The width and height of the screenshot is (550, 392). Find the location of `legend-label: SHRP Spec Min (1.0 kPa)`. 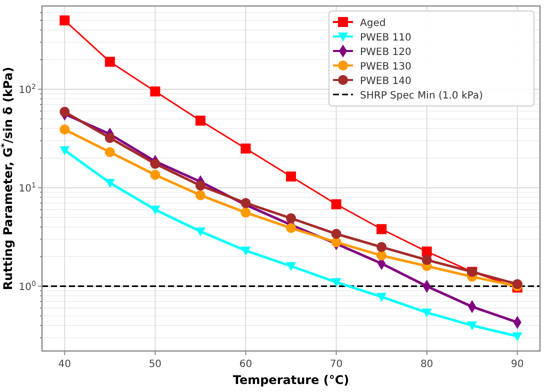

legend-label: SHRP Spec Min (1.0 kPa) is located at coordinates (421, 96).